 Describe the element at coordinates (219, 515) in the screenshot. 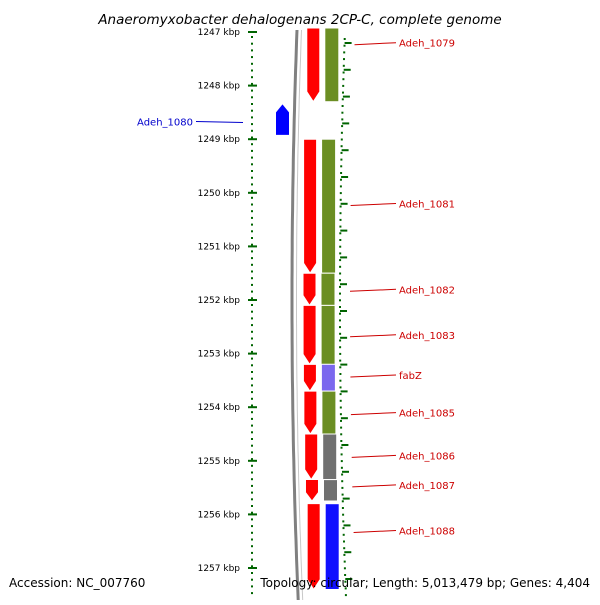

I see `ruler-tick-label: 1256 kbp` at that location.